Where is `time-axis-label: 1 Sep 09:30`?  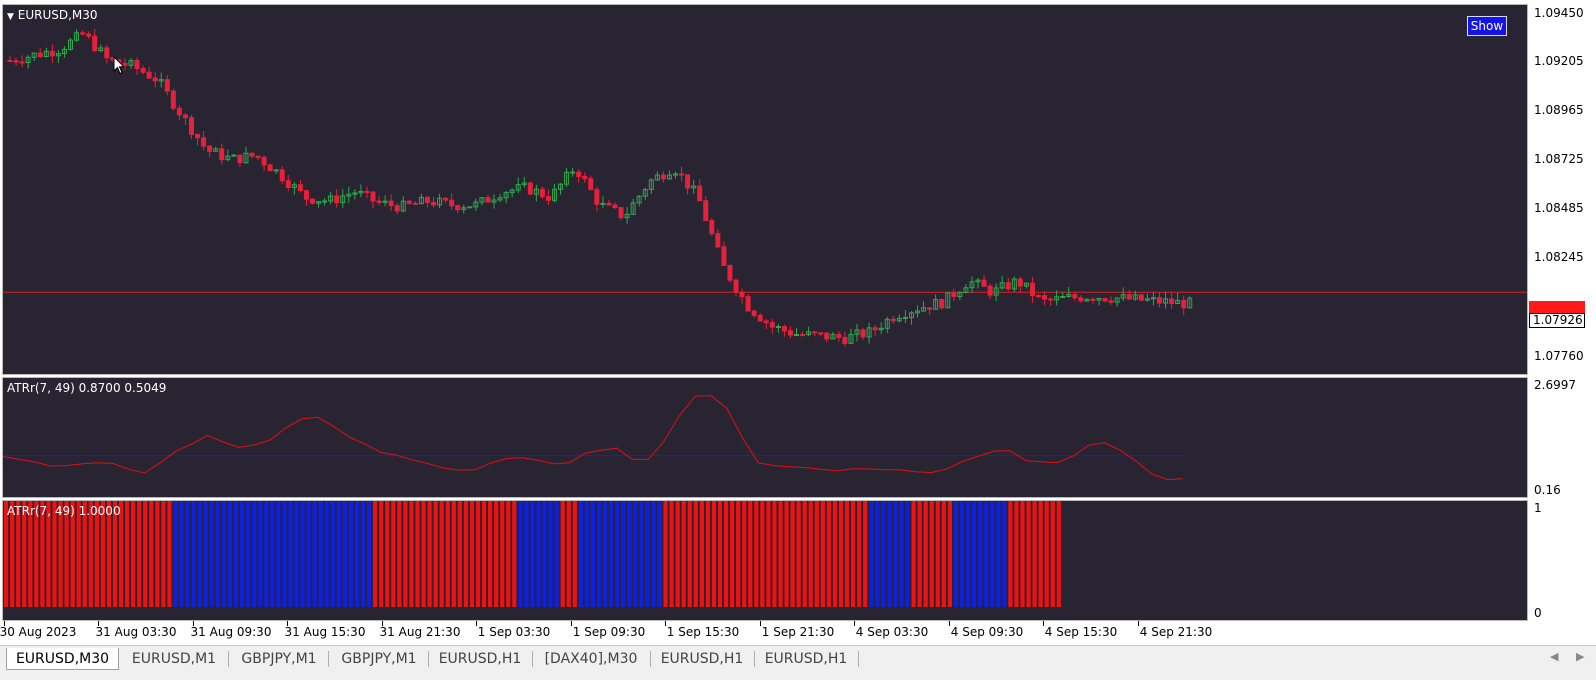 time-axis-label: 1 Sep 09:30 is located at coordinates (609, 632).